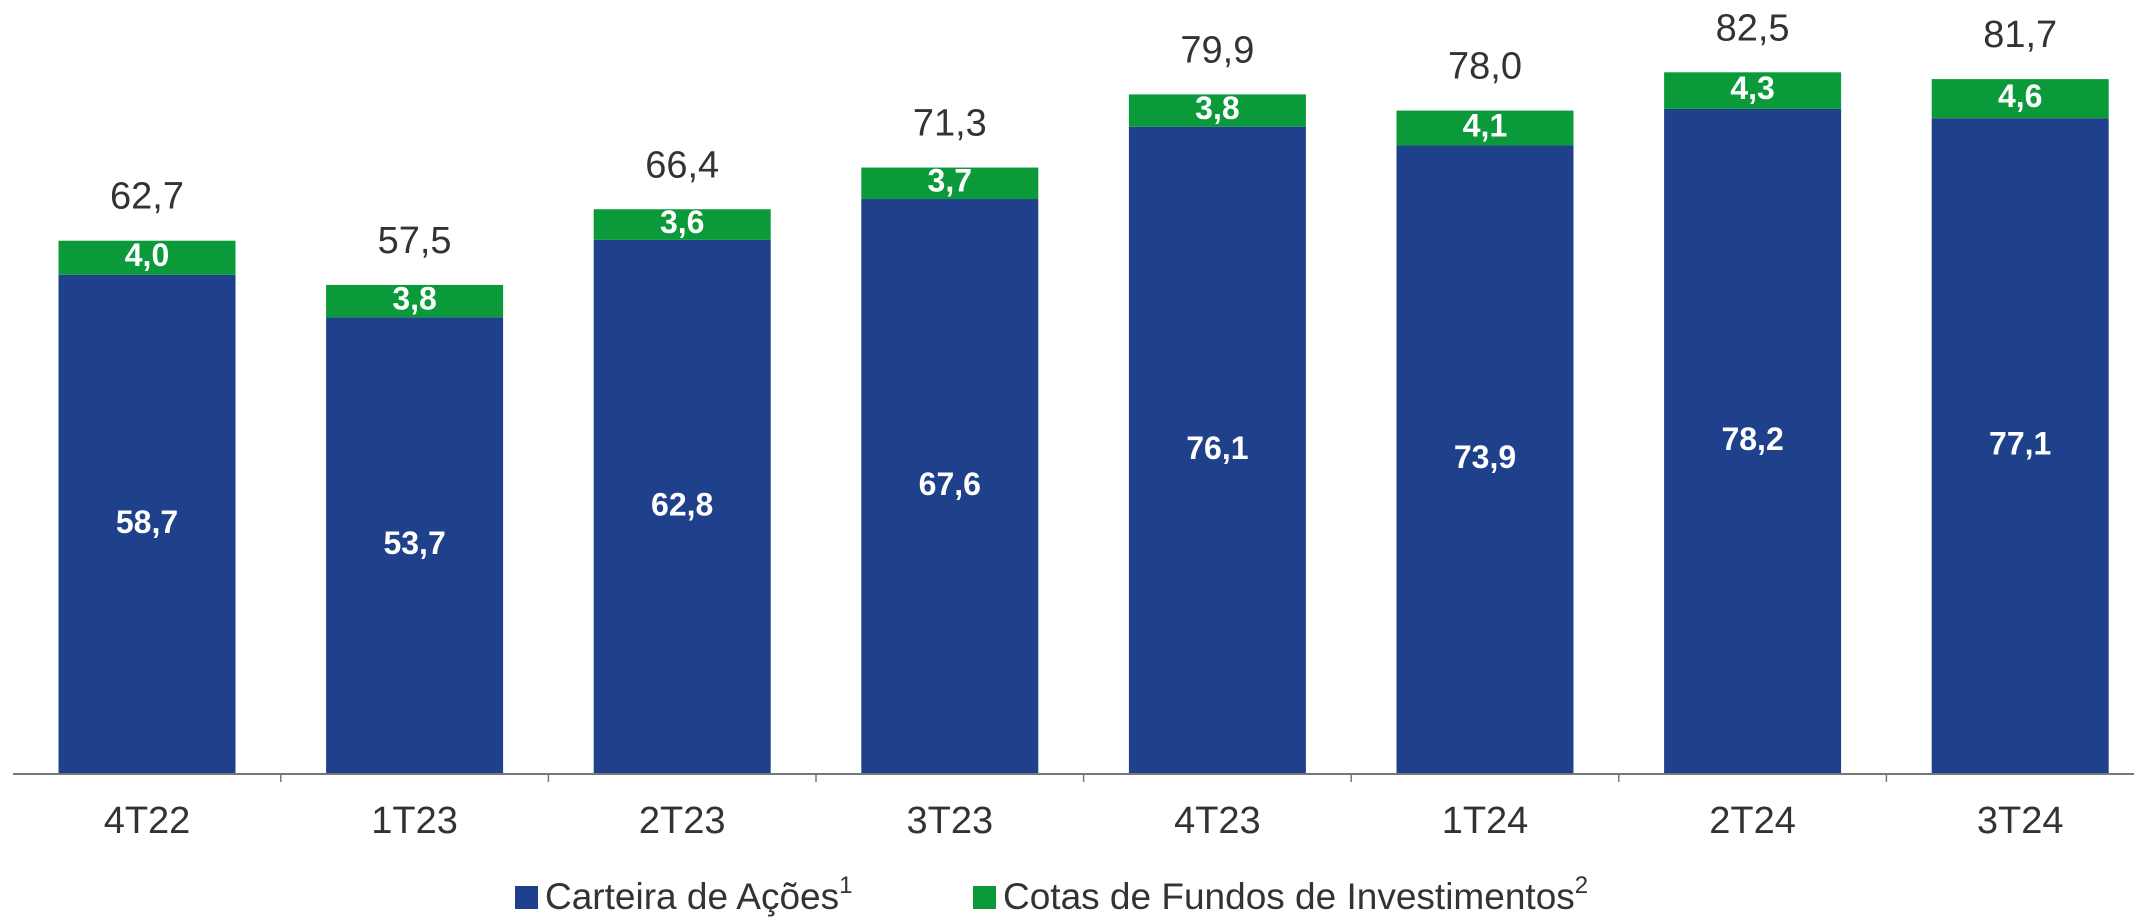 Image resolution: width=2134 pixels, height=919 pixels. I want to click on value-label: 3,7, so click(950, 181).